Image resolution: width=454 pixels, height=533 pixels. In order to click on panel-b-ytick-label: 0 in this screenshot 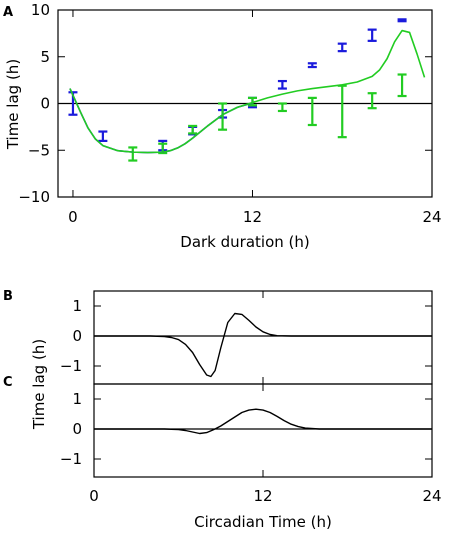, I will do `click(77, 336)`.